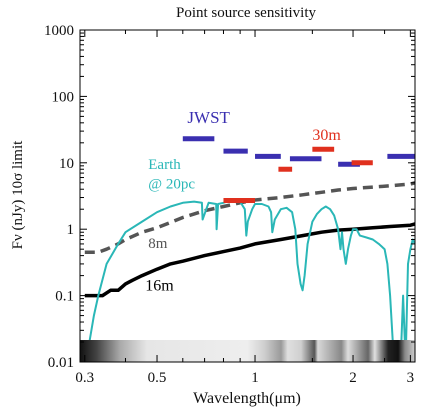 This screenshot has height=420, width=437. I want to click on y-axis-label: Fν (nJy) 10σ limit, so click(18, 194).